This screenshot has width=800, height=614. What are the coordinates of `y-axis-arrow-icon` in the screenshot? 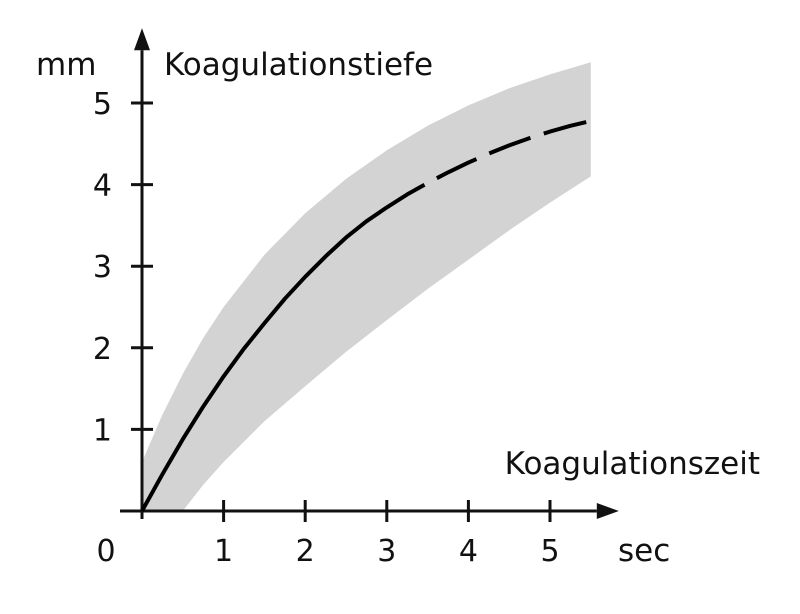 It's located at (142, 39).